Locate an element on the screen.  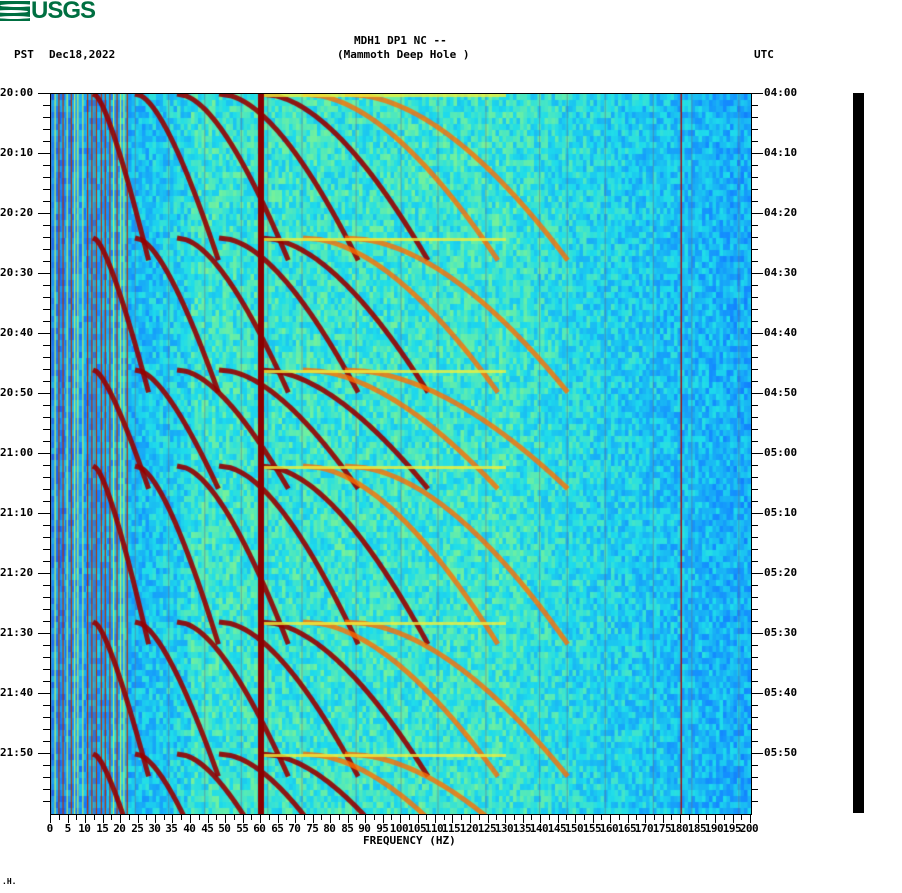
y-tick-label-left: 20:00 is located at coordinates (17, 92).